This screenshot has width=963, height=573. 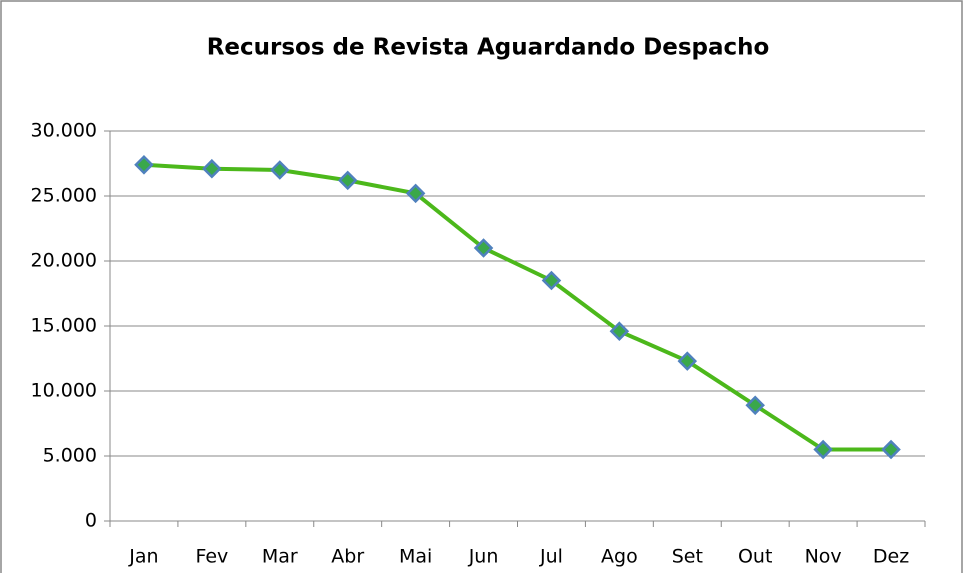 What do you see at coordinates (687, 557) in the screenshot?
I see `x-tick-label: Set` at bounding box center [687, 557].